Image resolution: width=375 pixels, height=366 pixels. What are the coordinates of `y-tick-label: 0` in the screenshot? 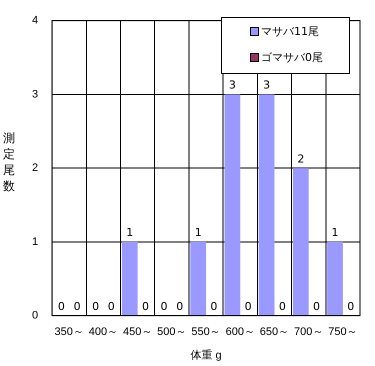 It's located at (35, 316).